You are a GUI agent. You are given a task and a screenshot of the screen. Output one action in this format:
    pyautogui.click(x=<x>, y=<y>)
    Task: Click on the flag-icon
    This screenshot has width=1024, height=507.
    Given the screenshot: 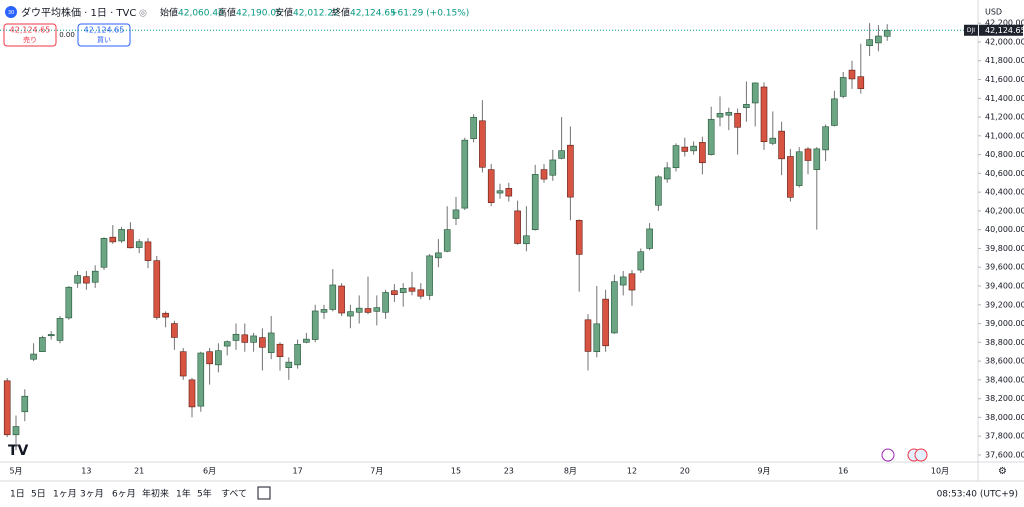 What is the action you would take?
    pyautogui.click(x=921, y=455)
    